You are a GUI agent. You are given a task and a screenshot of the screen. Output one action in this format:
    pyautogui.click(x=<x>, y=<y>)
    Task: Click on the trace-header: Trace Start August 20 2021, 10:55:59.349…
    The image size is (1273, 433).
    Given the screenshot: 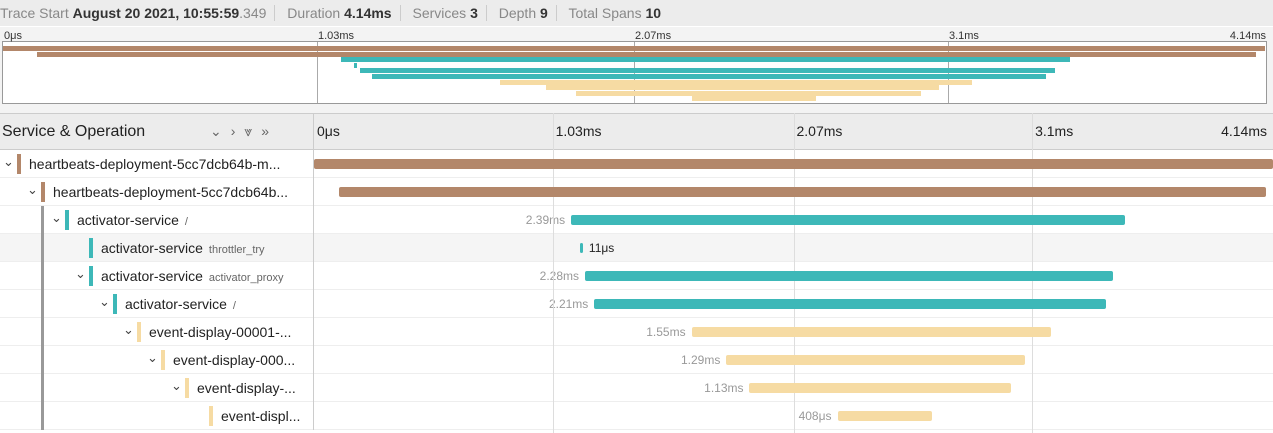 What is the action you would take?
    pyautogui.click(x=636, y=13)
    